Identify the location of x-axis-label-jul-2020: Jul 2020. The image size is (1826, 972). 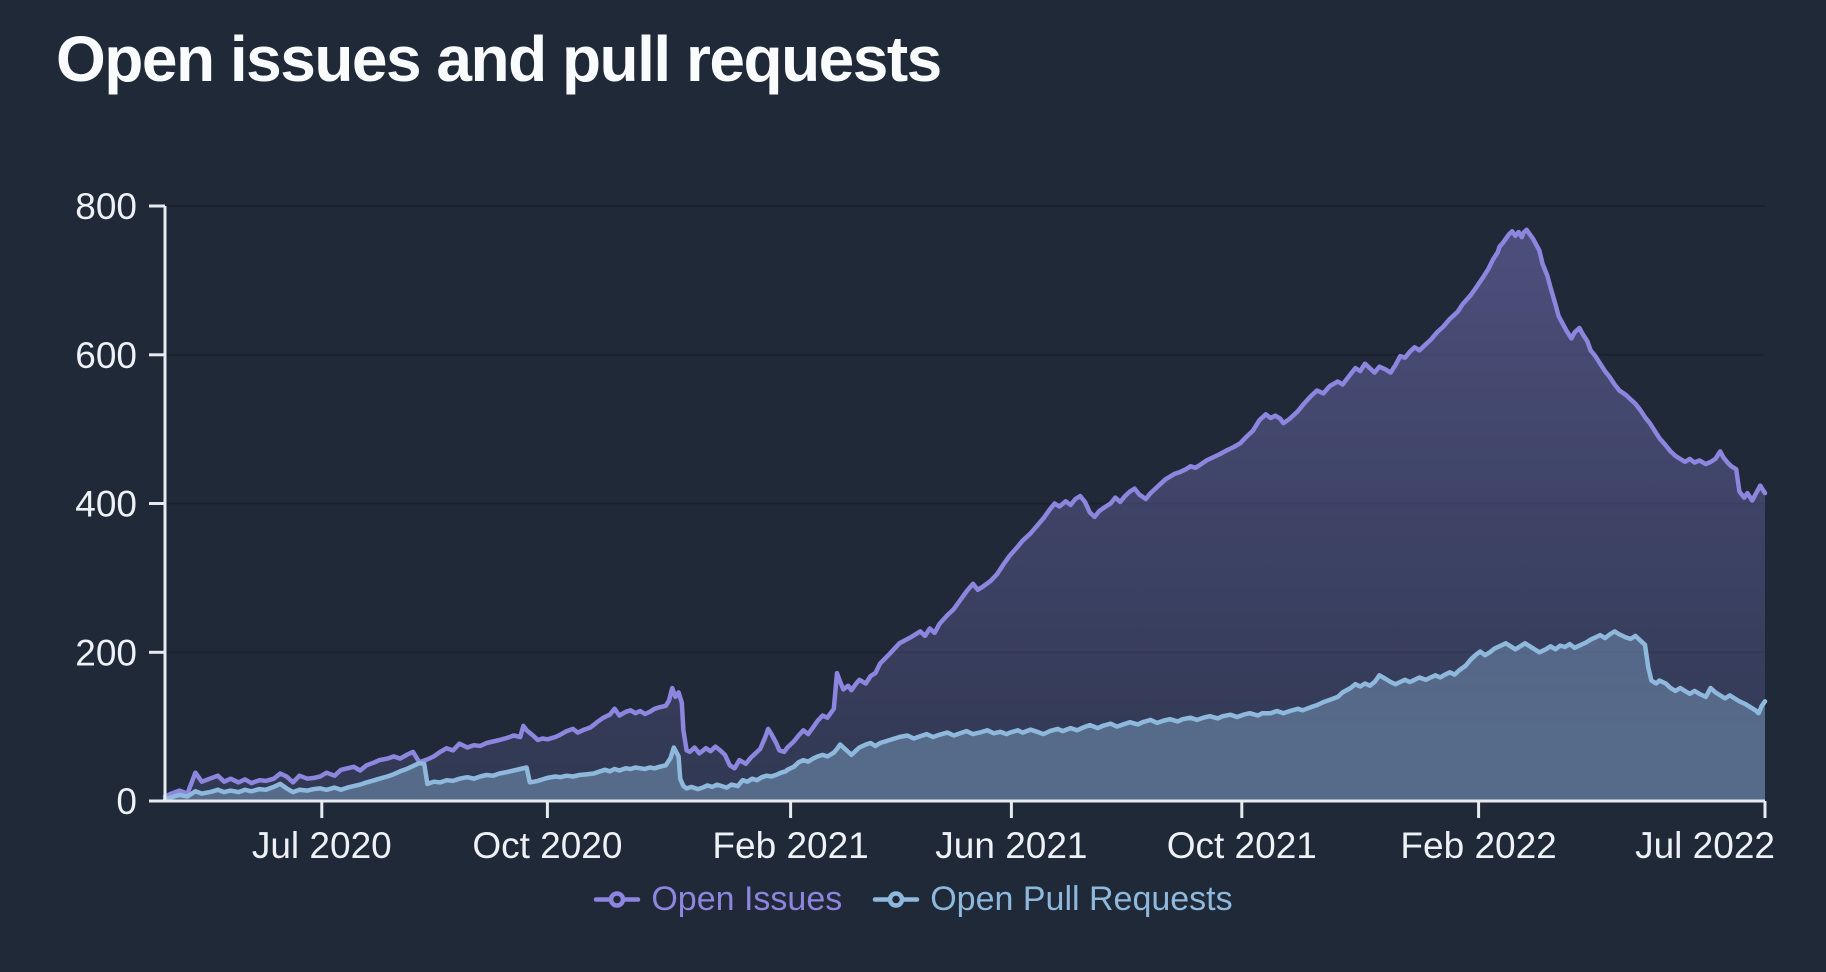
(322, 845).